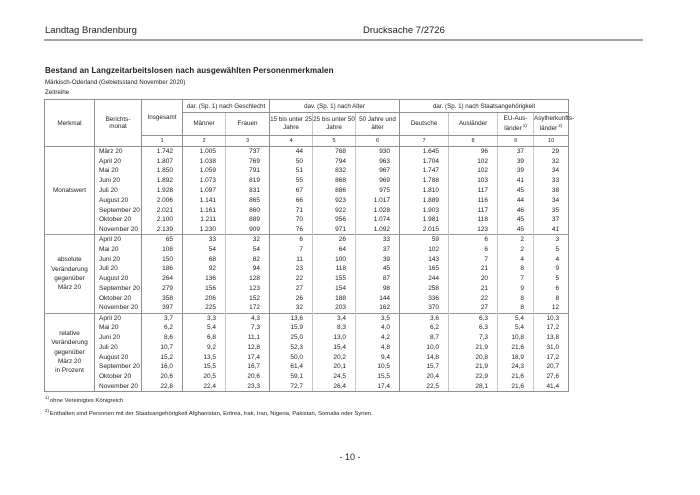 This screenshot has width=700, height=495. Describe the element at coordinates (162, 117) in the screenshot. I see `col-header-insgesamt: Insgesamt` at that location.